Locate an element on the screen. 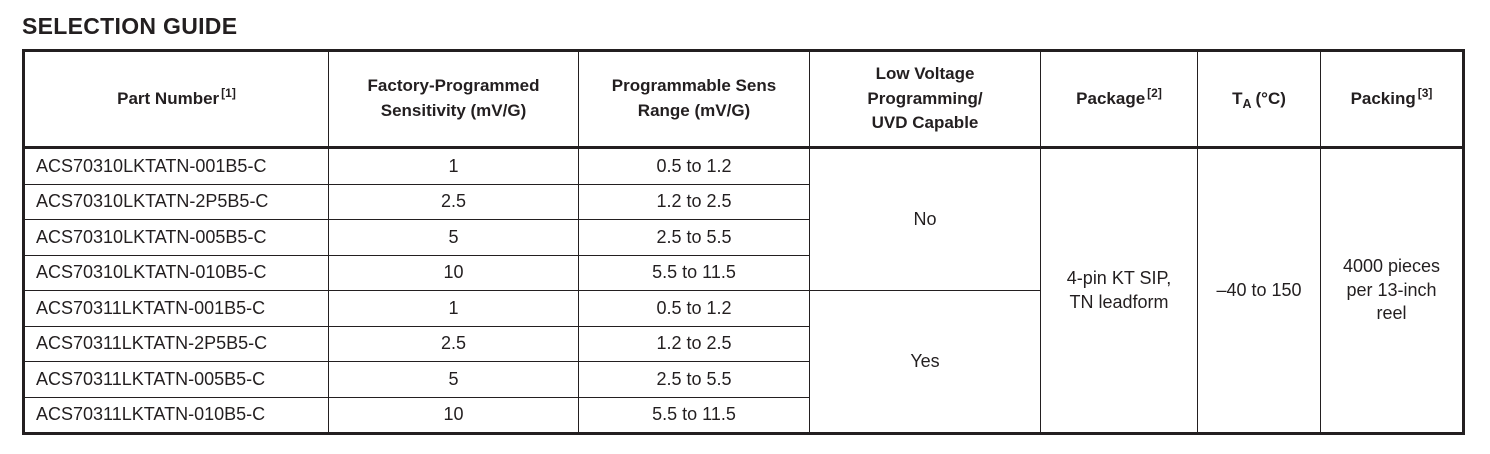  ta-cell: –40 to 150 is located at coordinates (1259, 290).